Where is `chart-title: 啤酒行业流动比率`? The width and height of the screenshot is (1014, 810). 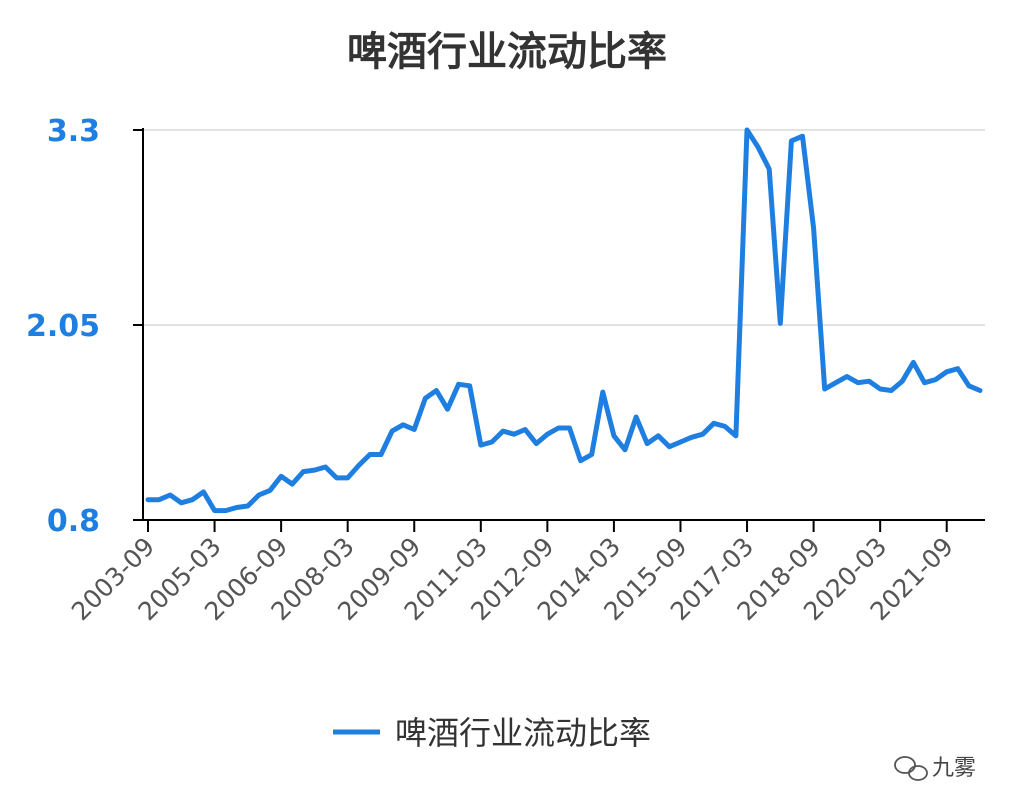 chart-title: 啤酒行业流动比率 is located at coordinates (507, 52).